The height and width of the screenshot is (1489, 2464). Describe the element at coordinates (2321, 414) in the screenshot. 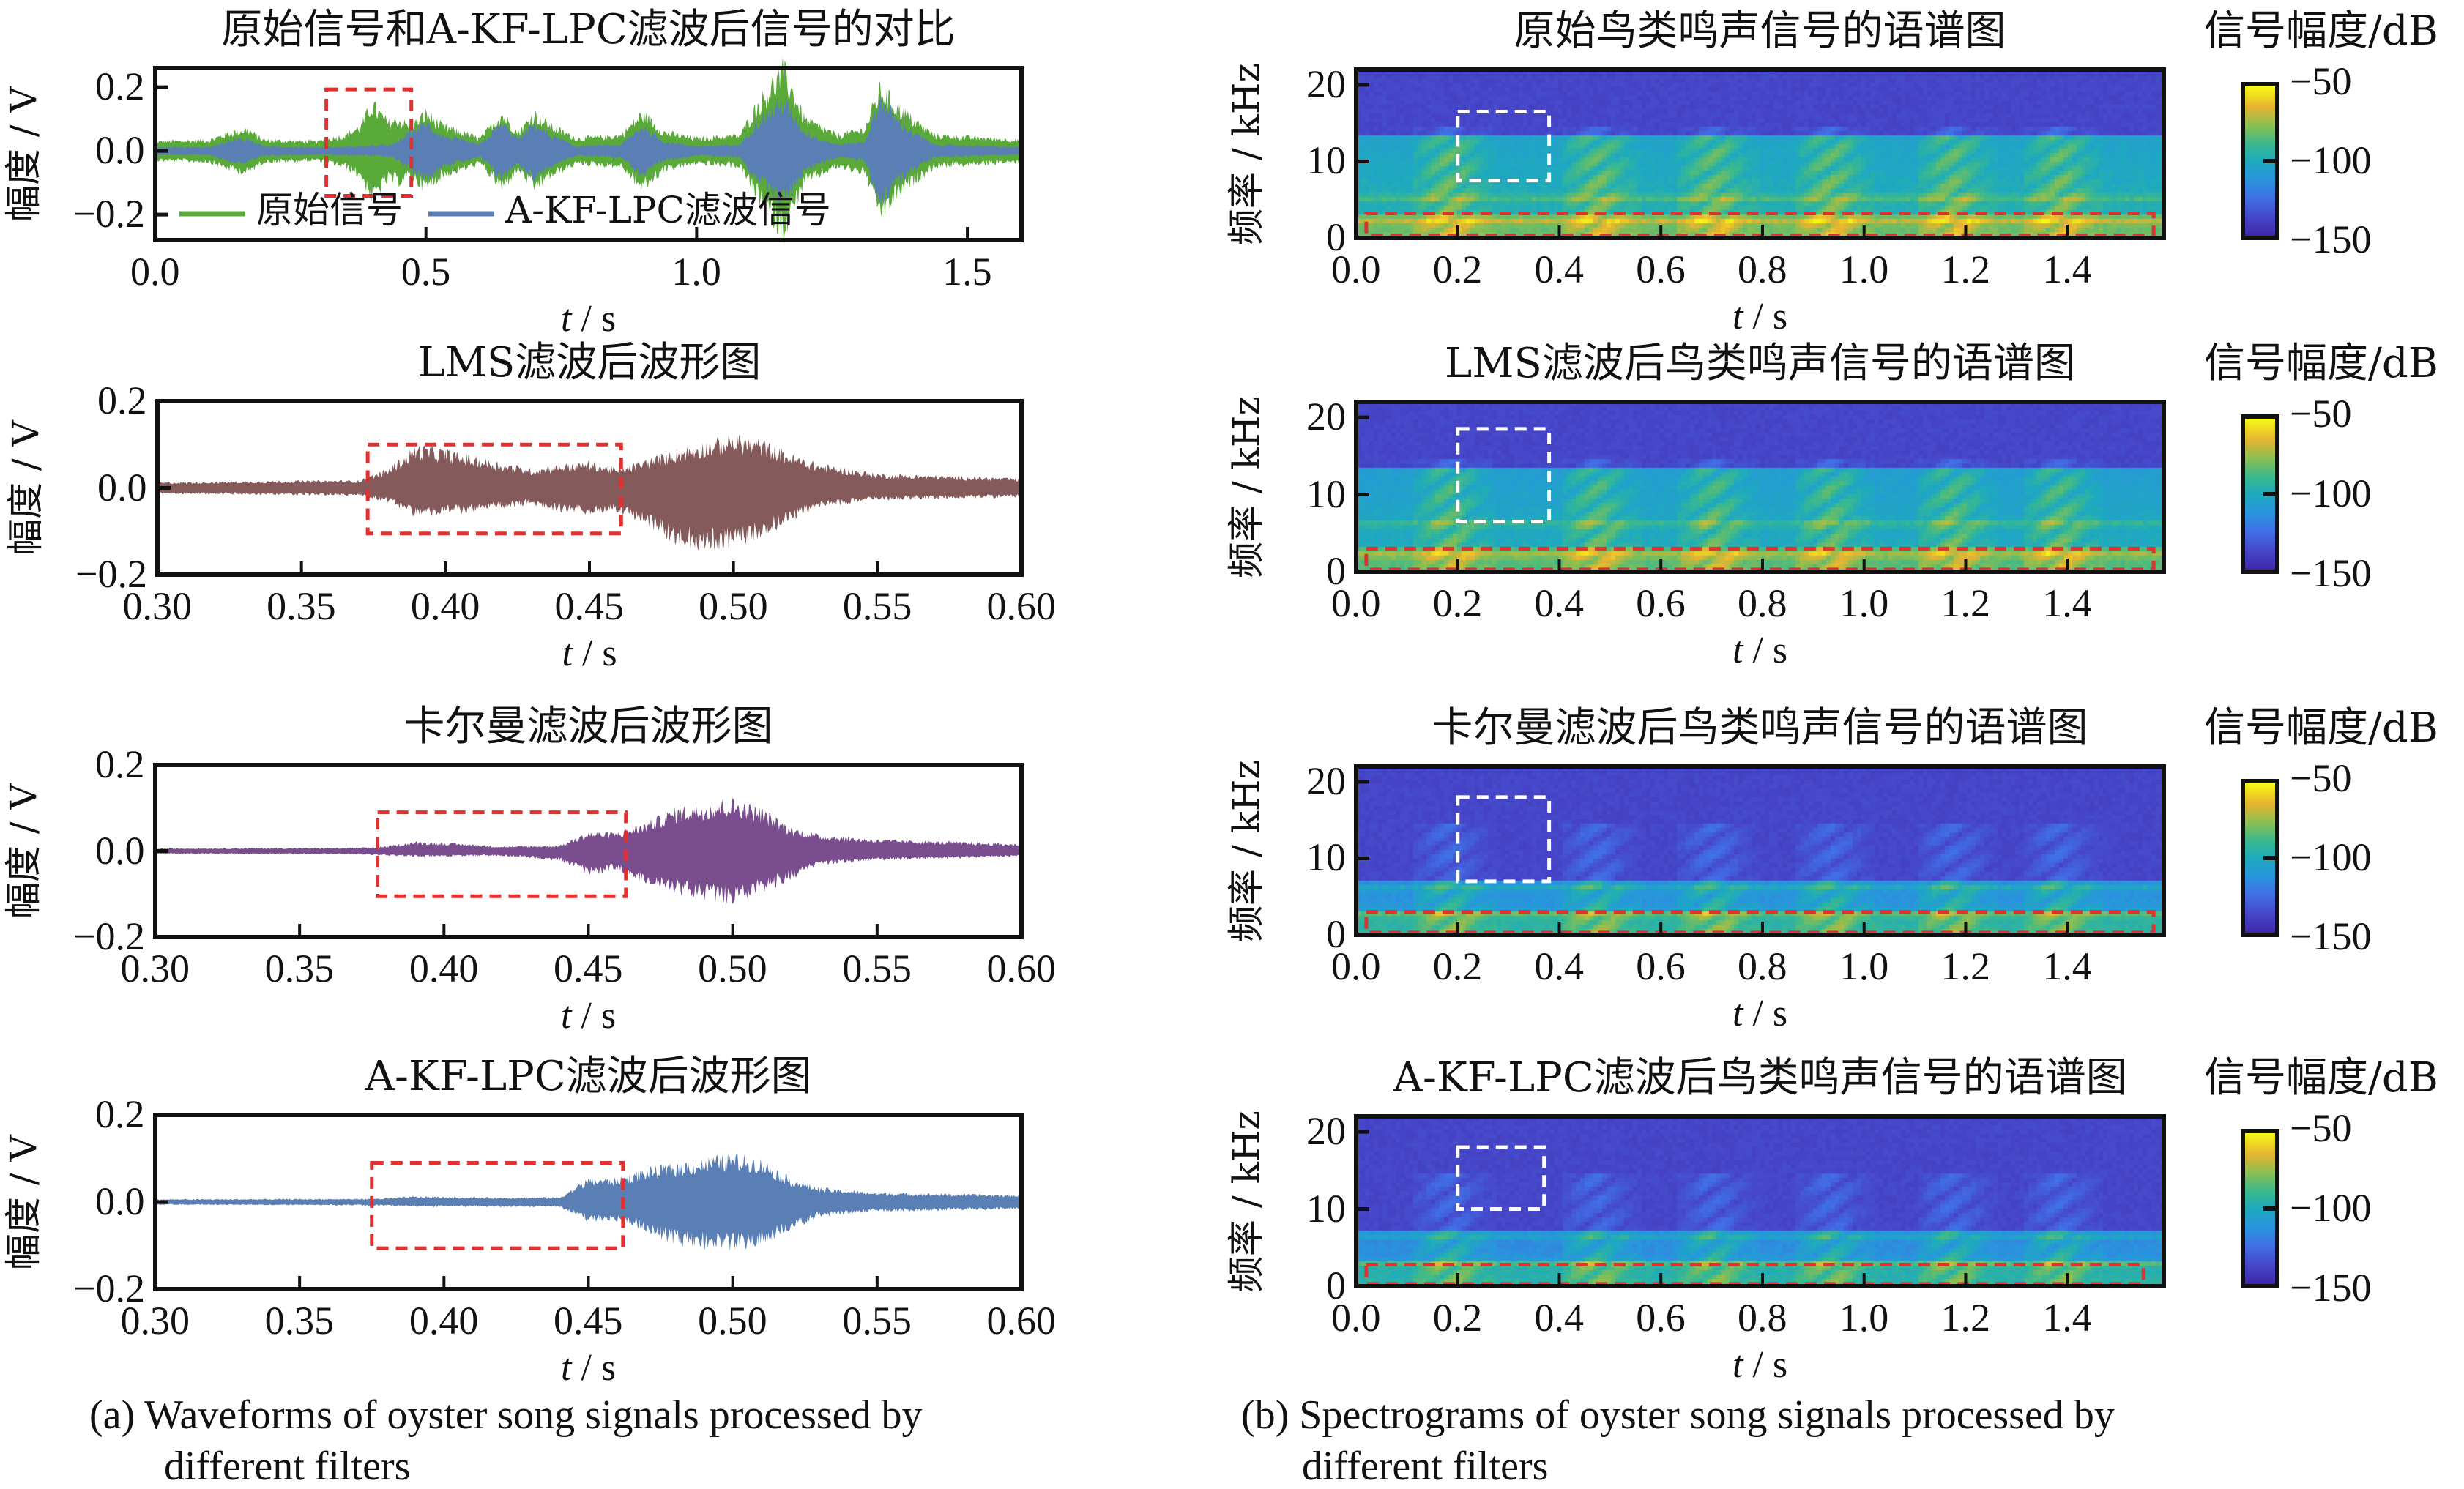

I see `spectrogram-lms-colorbar-tick-label: −50` at that location.